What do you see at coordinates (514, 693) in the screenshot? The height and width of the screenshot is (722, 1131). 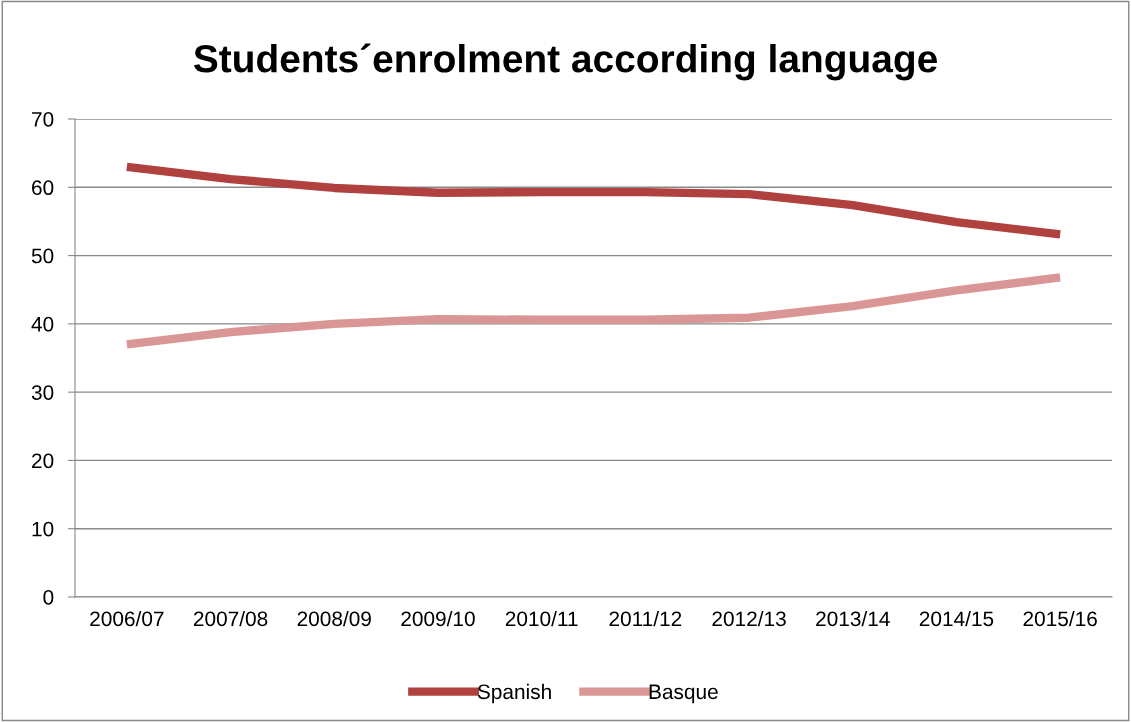 I see `legend-label: Spanish` at bounding box center [514, 693].